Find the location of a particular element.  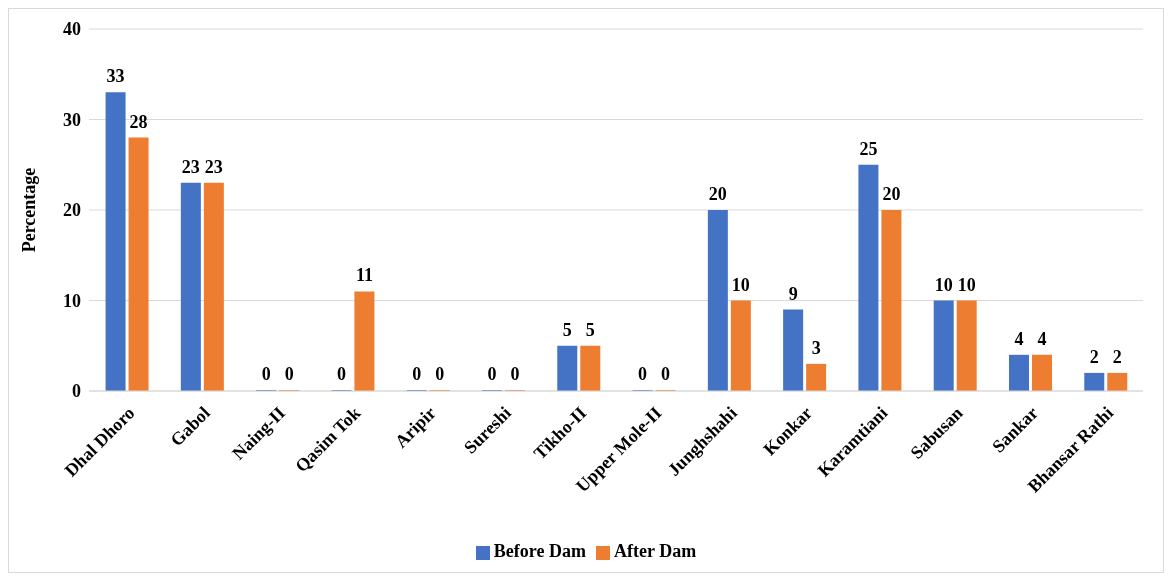

data-label: 28 is located at coordinates (138, 121).